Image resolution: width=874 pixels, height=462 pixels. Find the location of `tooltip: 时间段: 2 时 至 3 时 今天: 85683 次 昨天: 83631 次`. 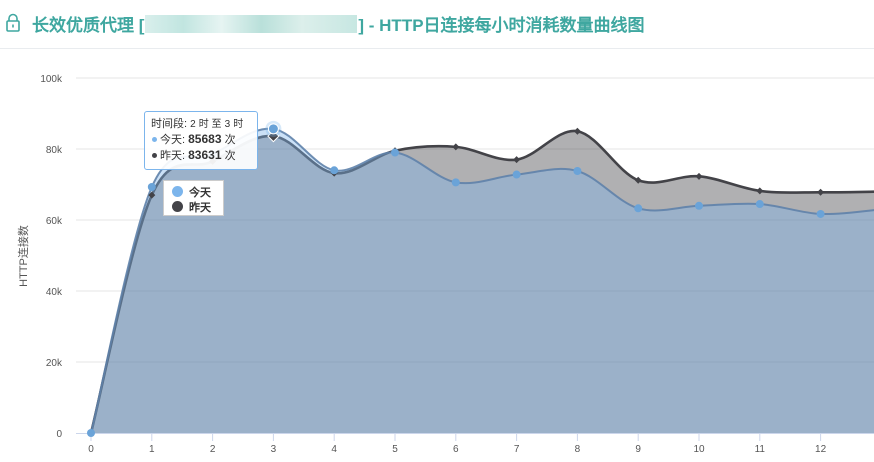

tooltip: 时间段: 2 时 至 3 时 今天: 85683 次 昨天: 83631 次 is located at coordinates (201, 140).